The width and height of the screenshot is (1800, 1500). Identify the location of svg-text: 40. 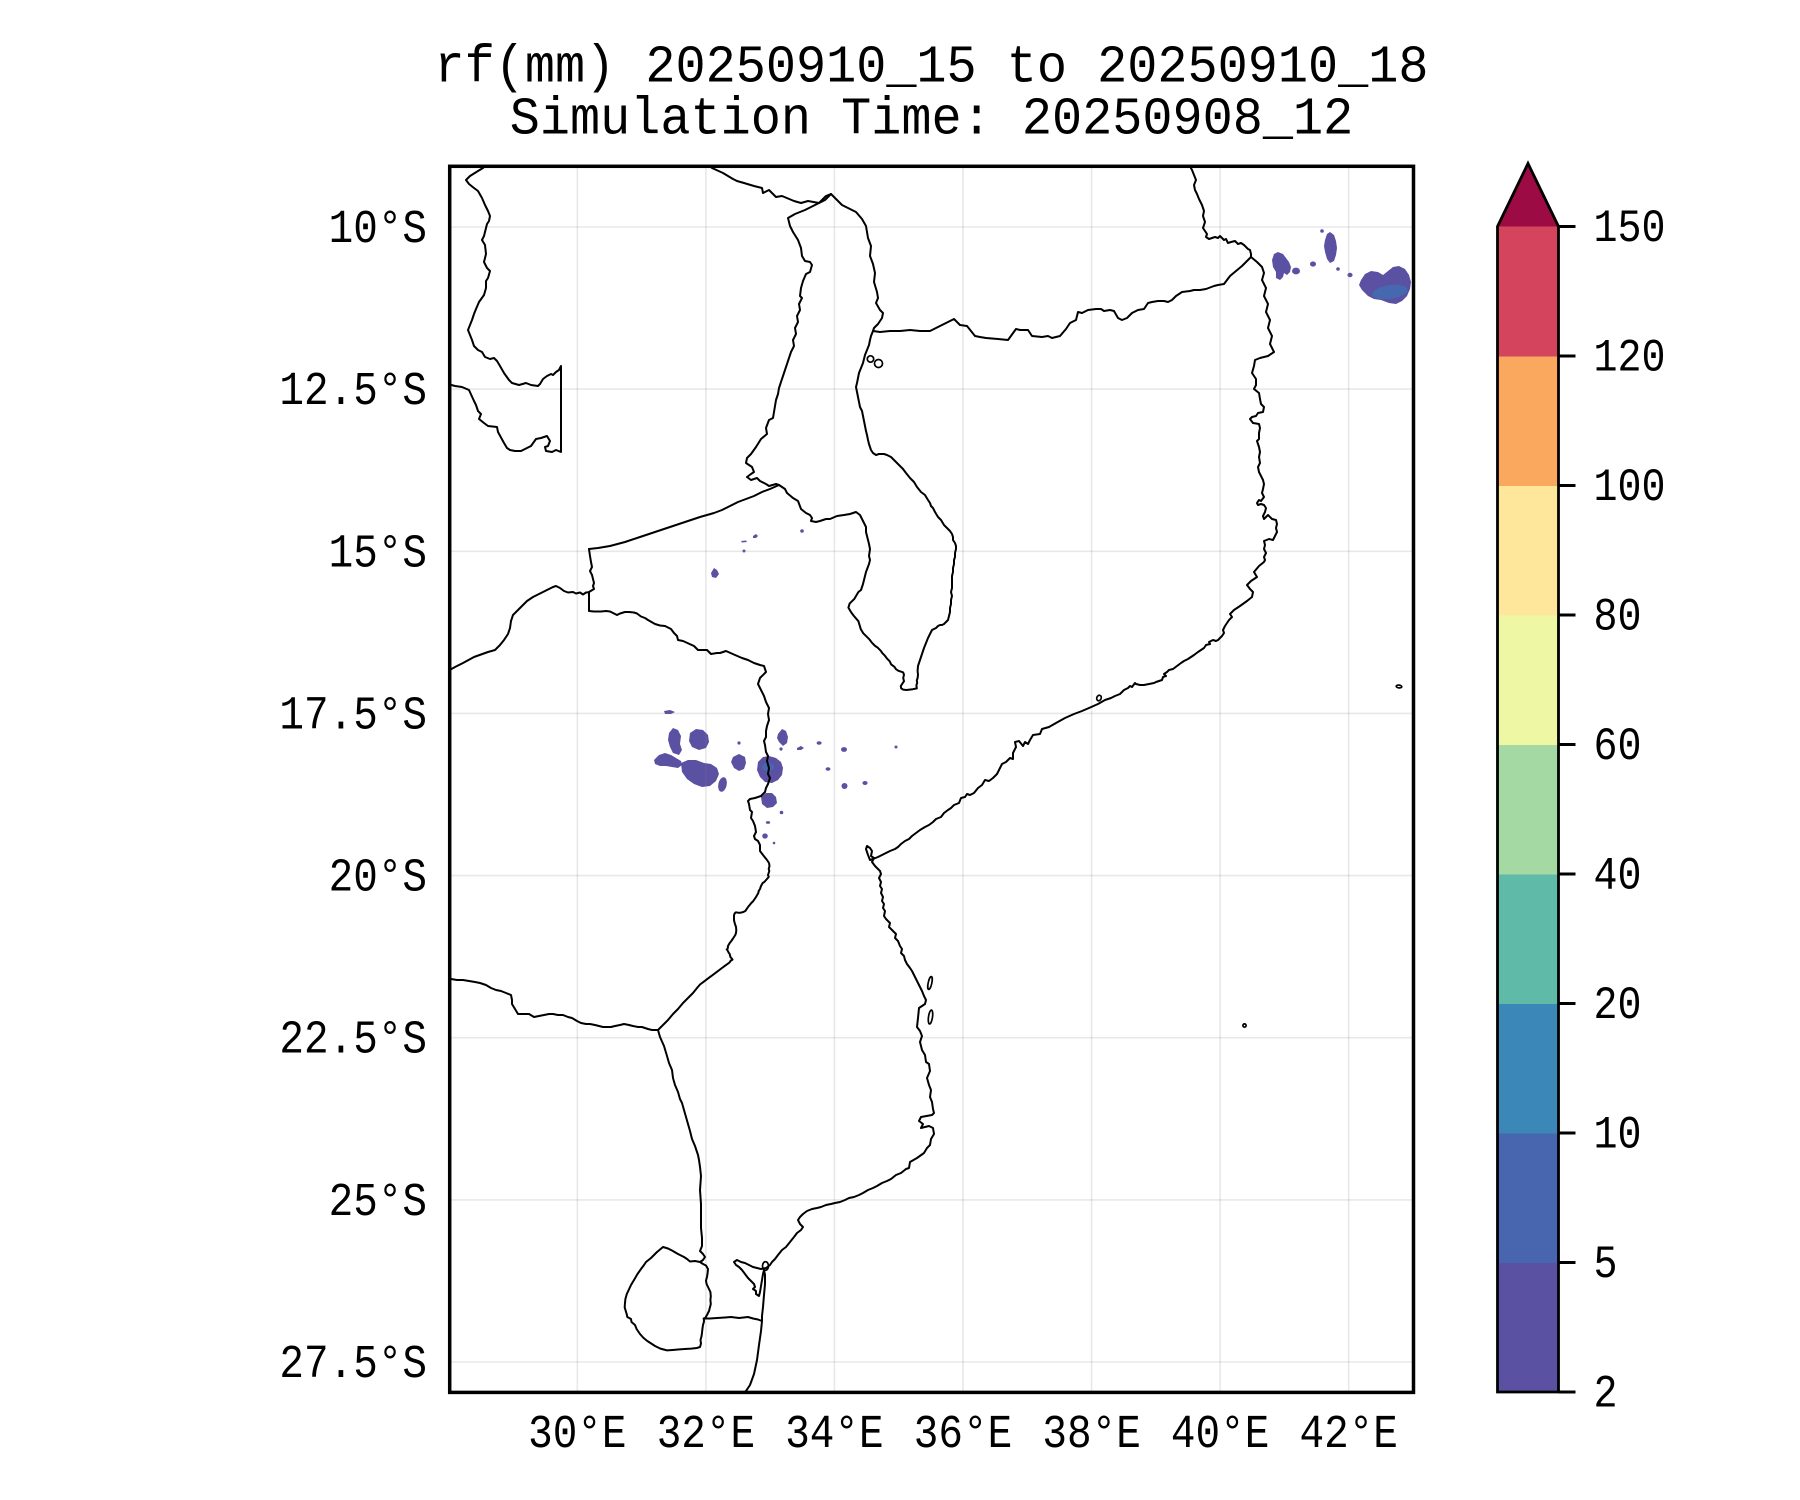
(1618, 876).